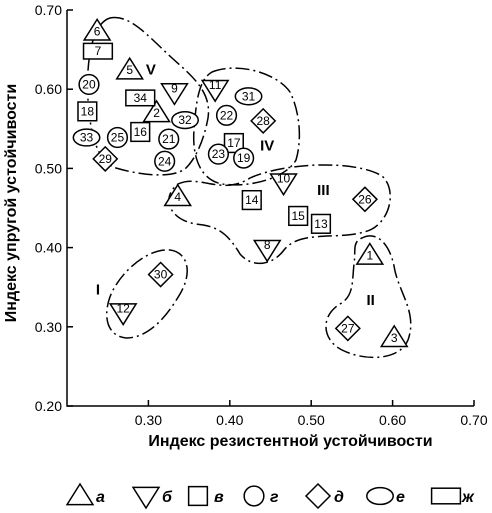  I want to click on point-label: 17, so click(234, 143).